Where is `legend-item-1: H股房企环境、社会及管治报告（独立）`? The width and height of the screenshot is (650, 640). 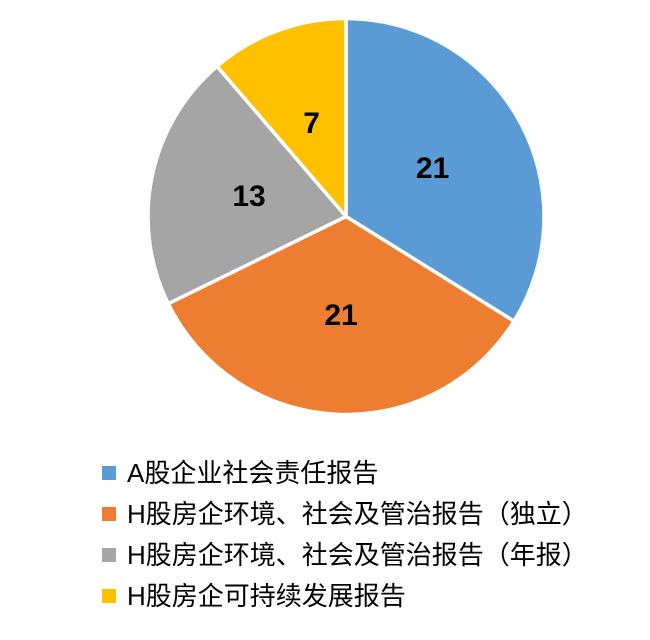
legend-item-1: H股房企环境、社会及管治报告（独立） is located at coordinates (345, 514).